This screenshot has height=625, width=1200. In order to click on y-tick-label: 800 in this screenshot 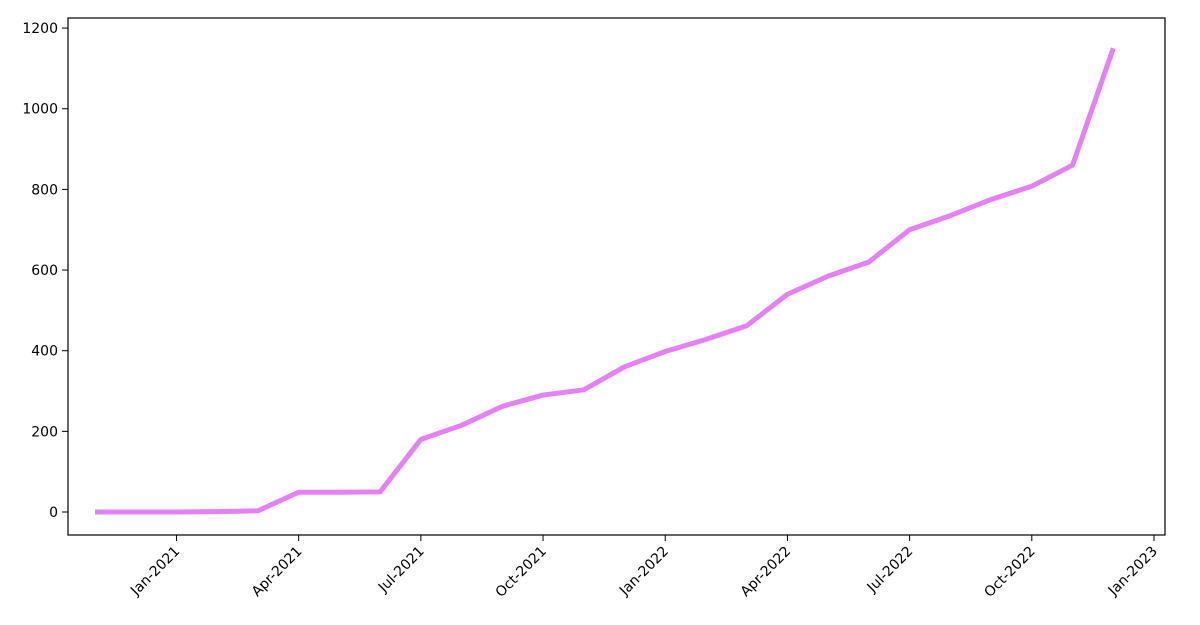, I will do `click(44, 190)`.